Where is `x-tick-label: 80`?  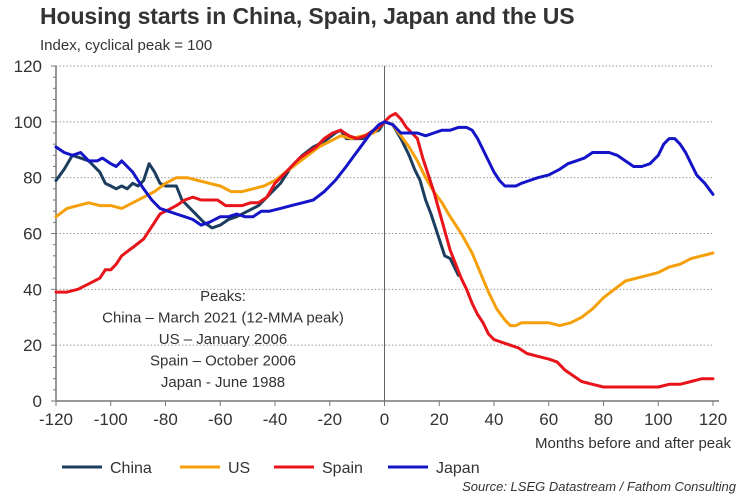 x-tick-label: 80 is located at coordinates (603, 419).